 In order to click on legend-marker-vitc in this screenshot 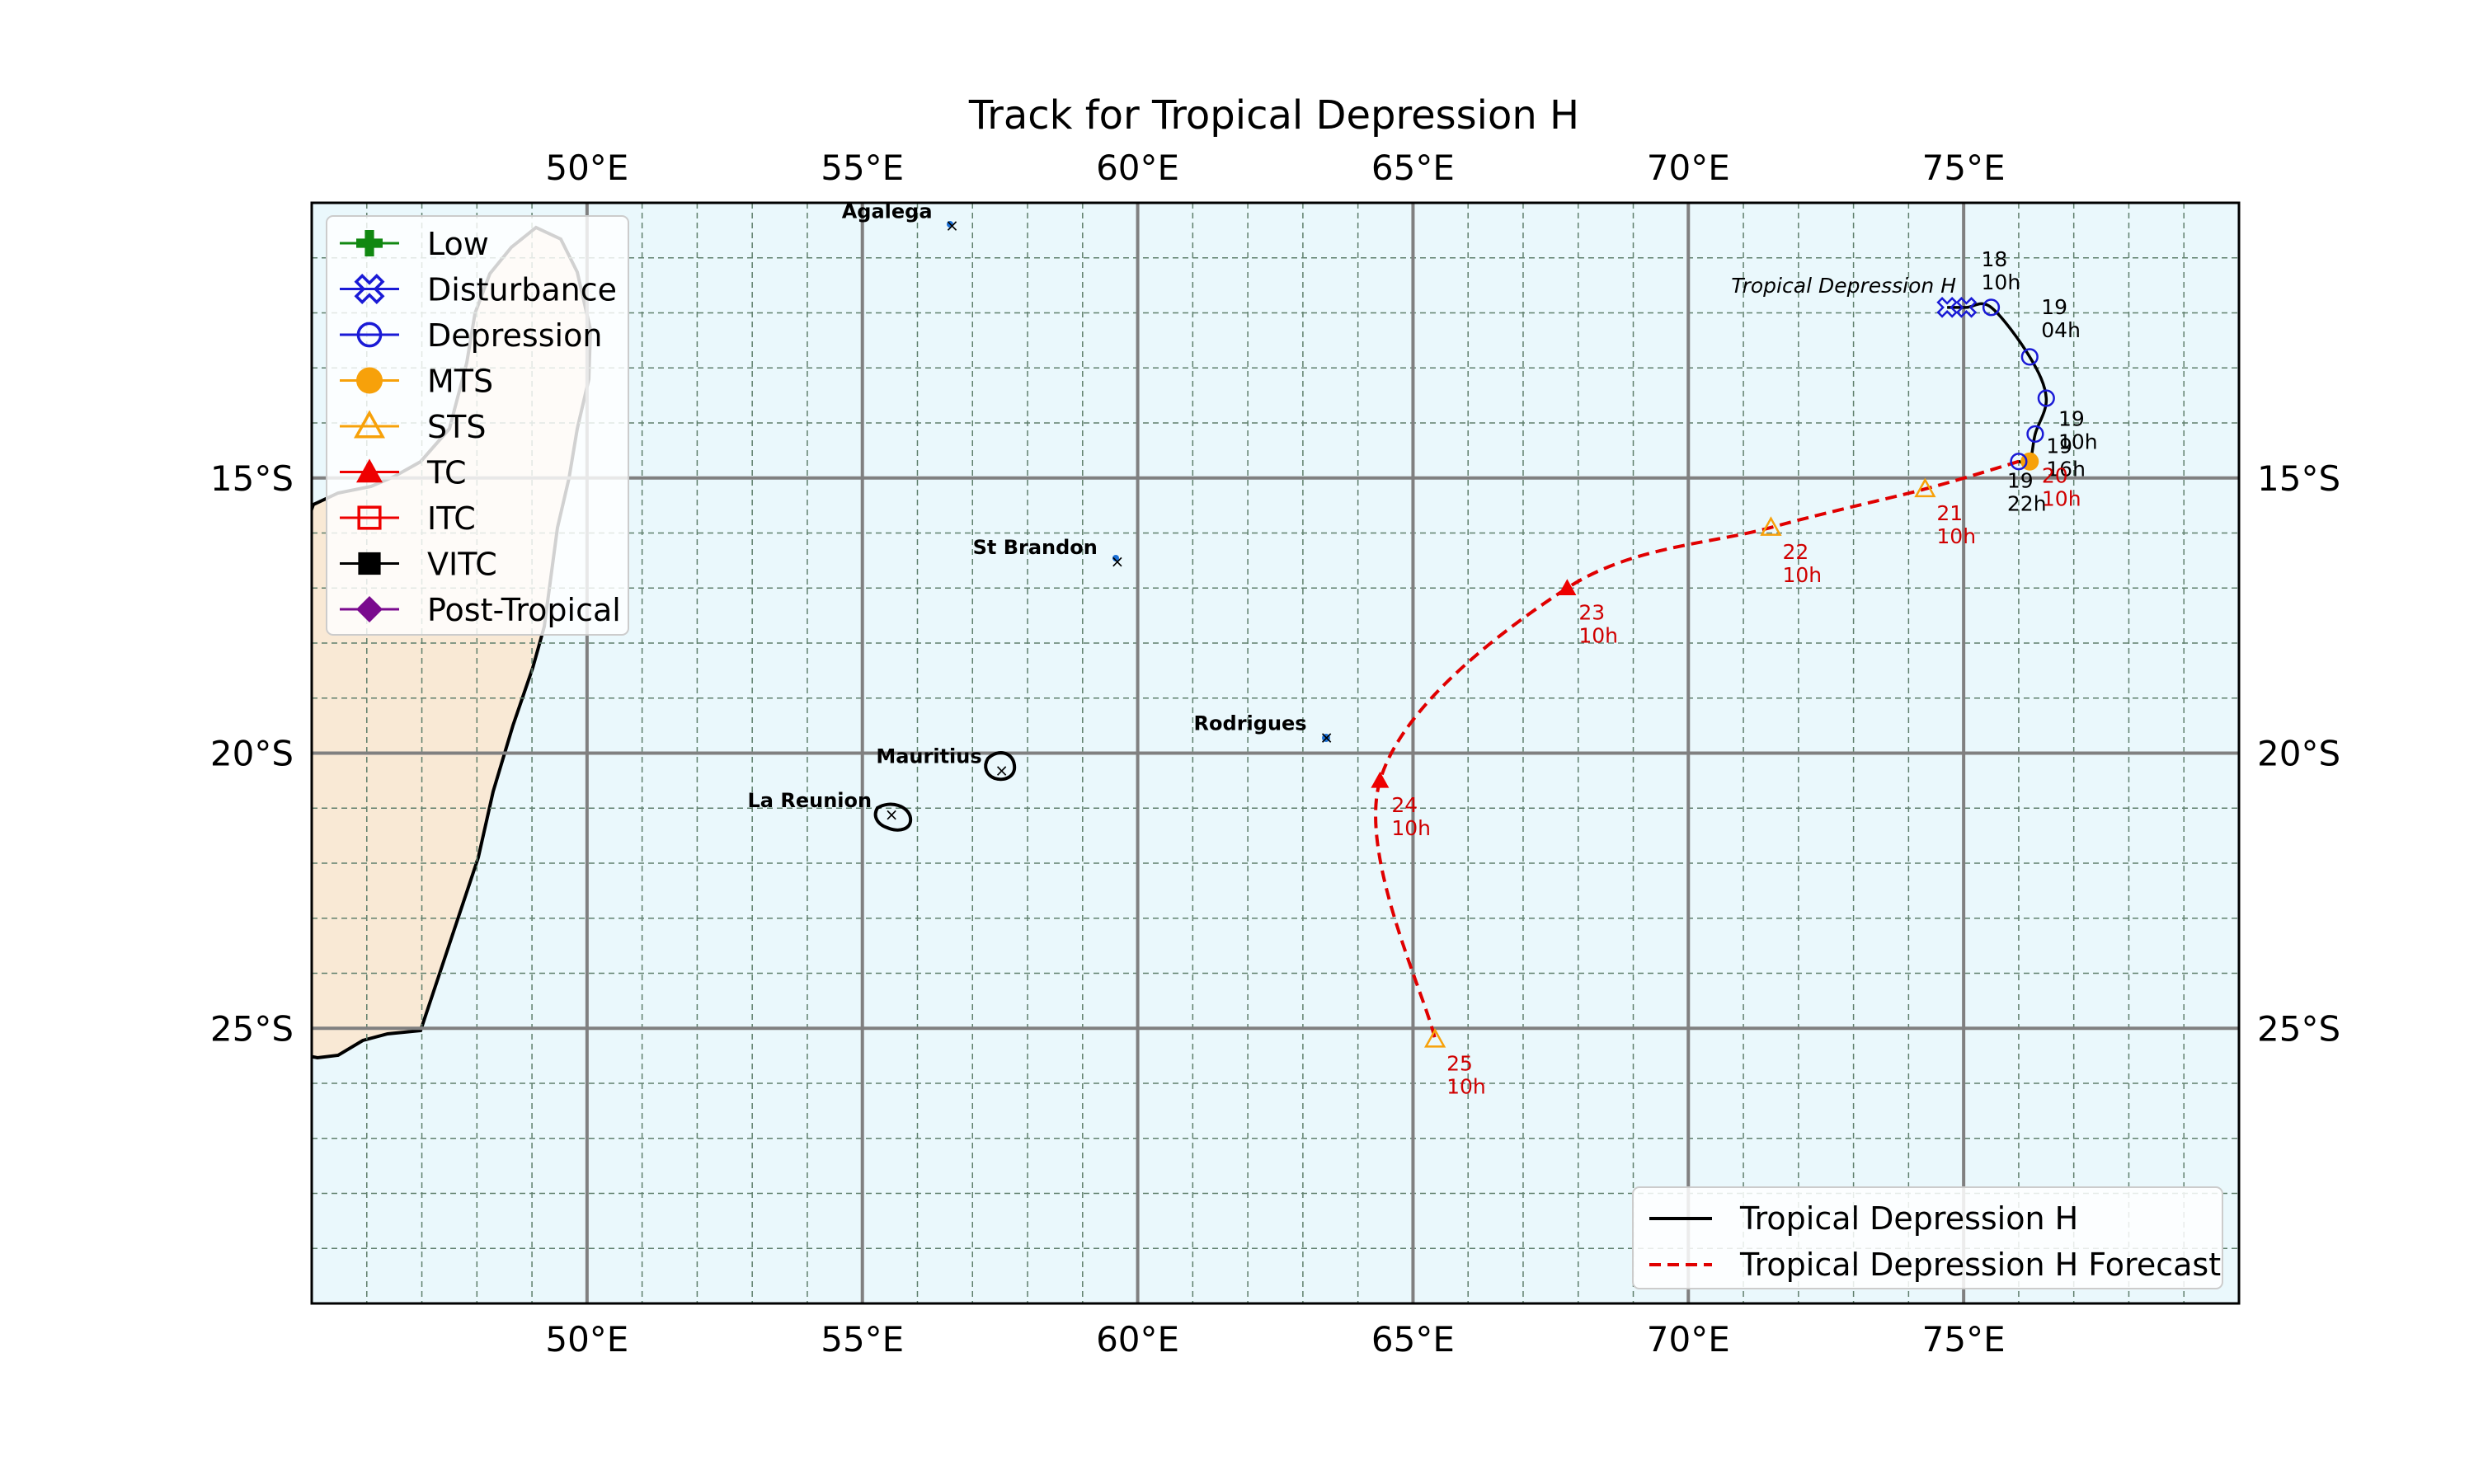, I will do `click(369, 563)`.